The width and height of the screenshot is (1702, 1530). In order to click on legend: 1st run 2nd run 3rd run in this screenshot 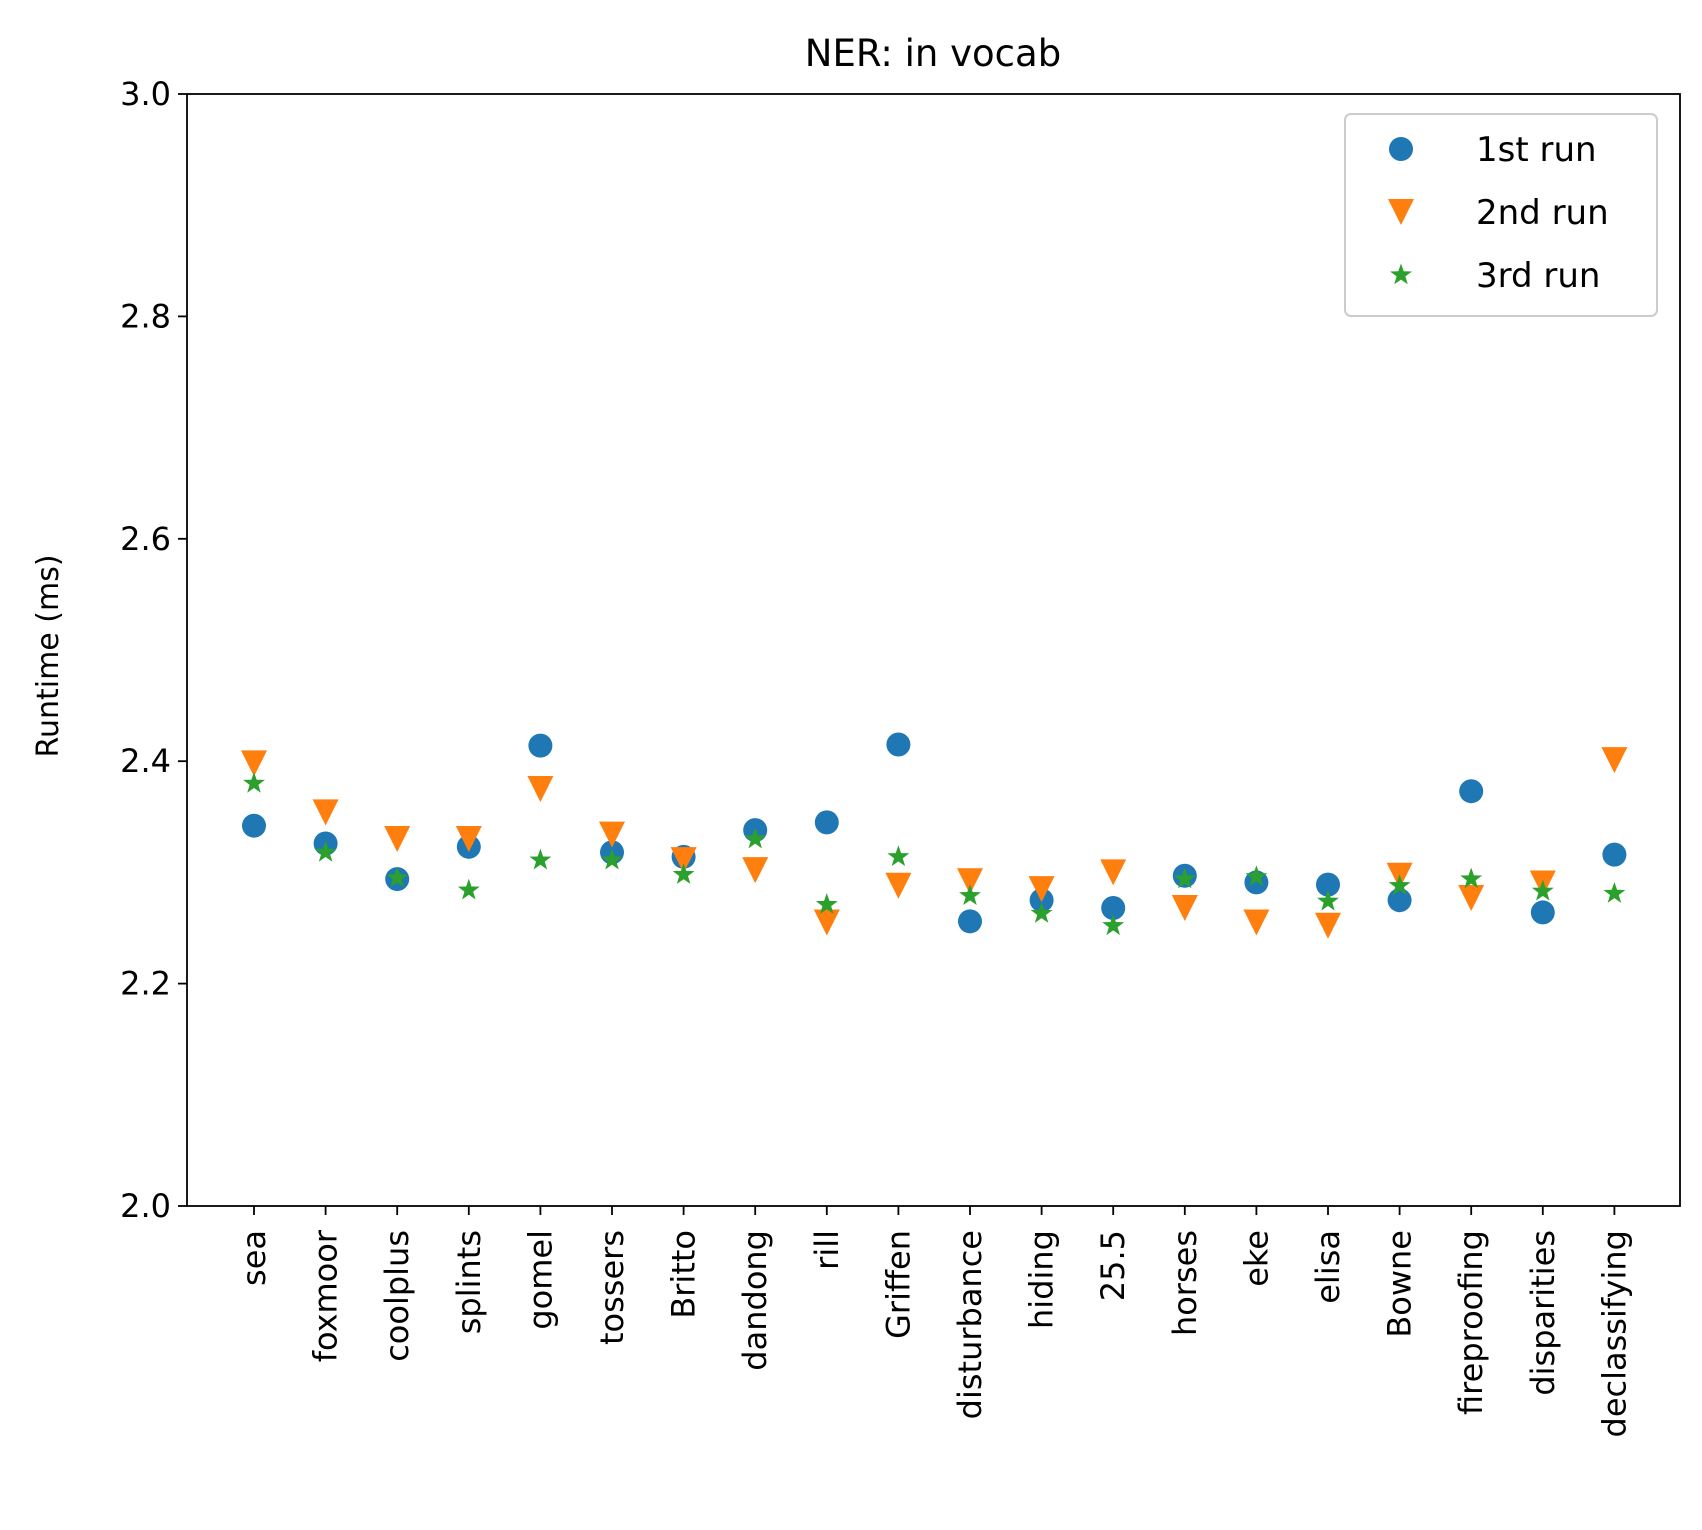, I will do `click(1501, 215)`.